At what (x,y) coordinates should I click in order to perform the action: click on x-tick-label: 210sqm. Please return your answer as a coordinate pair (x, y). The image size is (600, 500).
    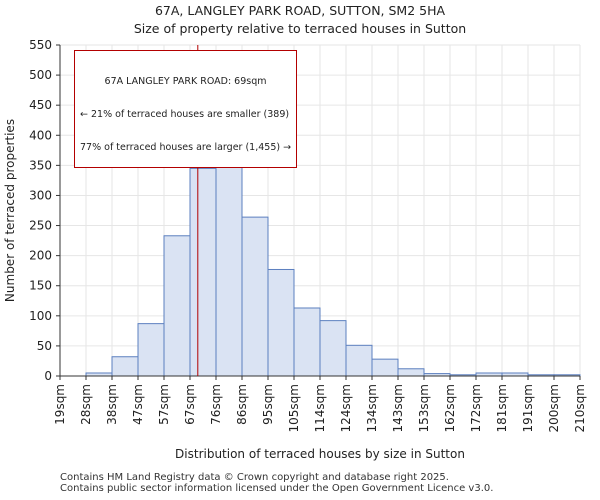
    Looking at the image, I should click on (580, 408).